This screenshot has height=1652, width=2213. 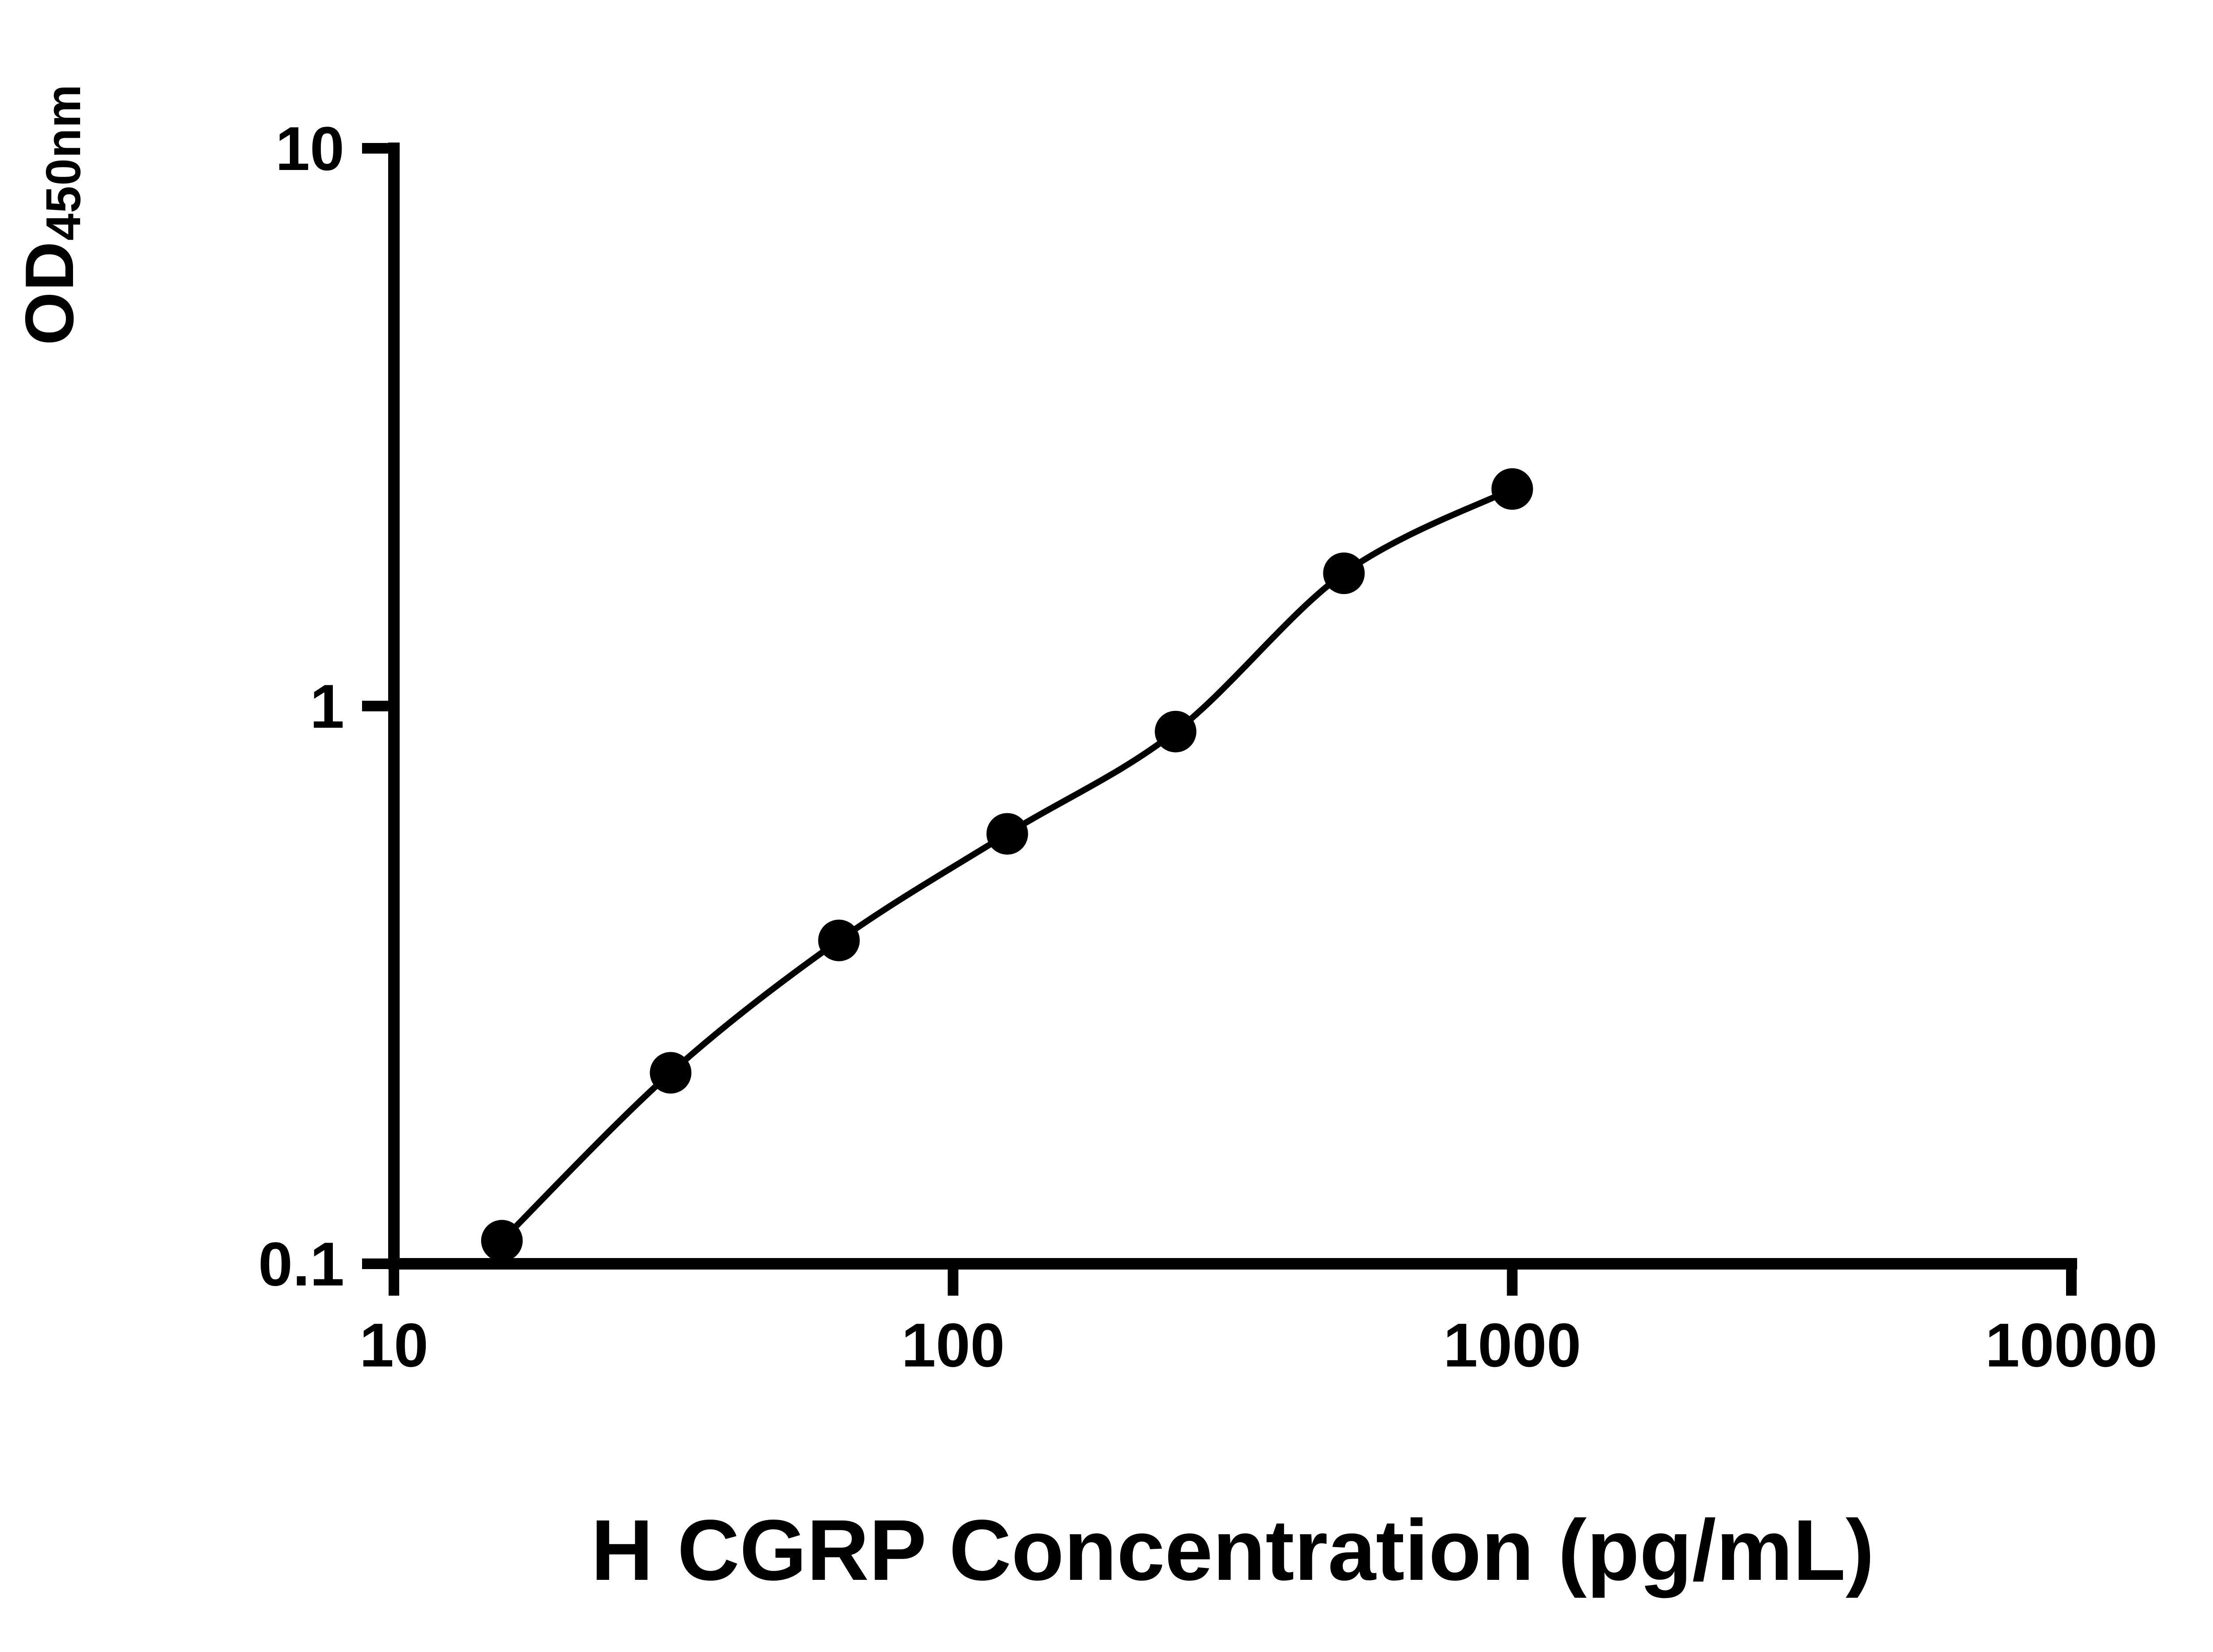 What do you see at coordinates (63, 162) in the screenshot?
I see `y-axis-title-subscript: 450nm` at bounding box center [63, 162].